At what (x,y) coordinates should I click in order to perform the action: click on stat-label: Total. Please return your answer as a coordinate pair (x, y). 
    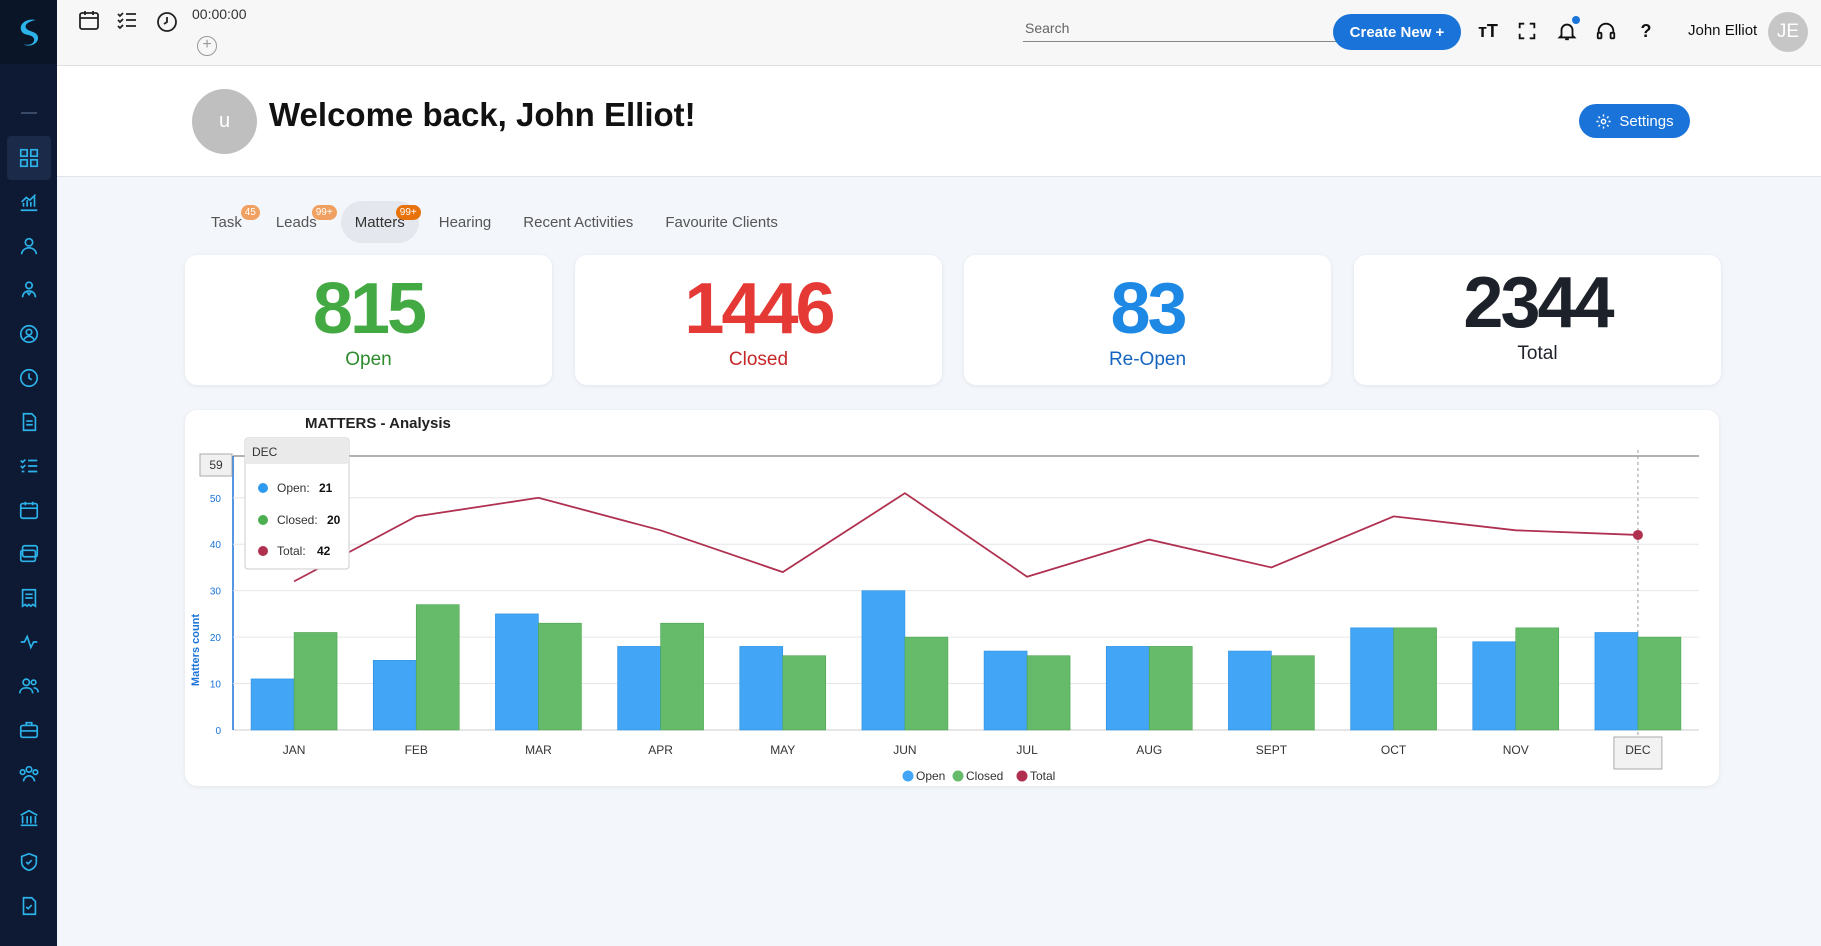
    Looking at the image, I should click on (1537, 353).